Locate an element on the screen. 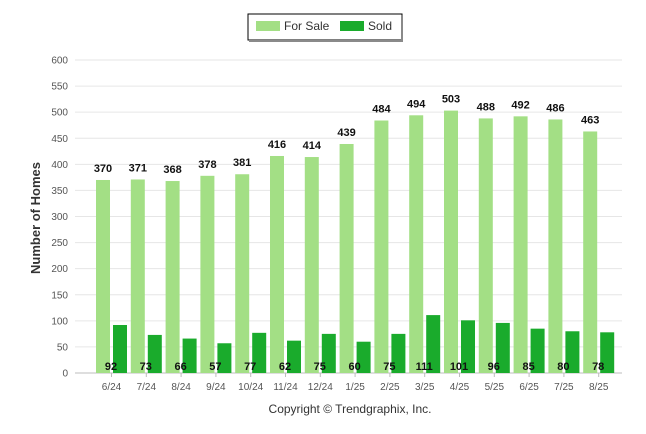 This screenshot has width=646, height=434. data-label-for-sale: 381 is located at coordinates (242, 163).